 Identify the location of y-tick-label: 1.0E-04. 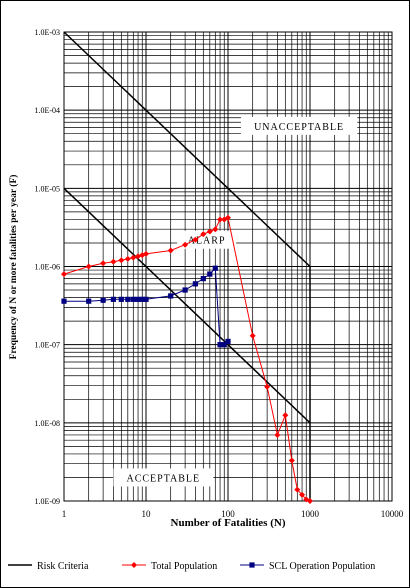
(47, 110).